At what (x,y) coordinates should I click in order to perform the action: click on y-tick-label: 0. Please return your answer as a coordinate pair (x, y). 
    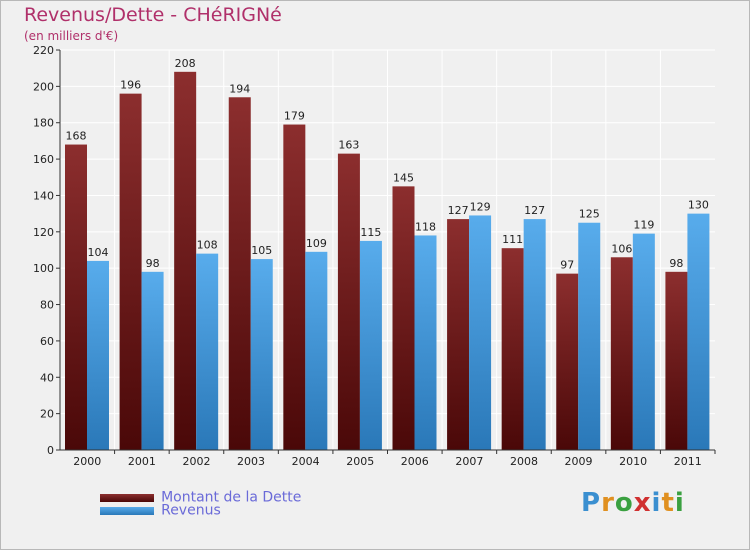
    Looking at the image, I should click on (50, 450).